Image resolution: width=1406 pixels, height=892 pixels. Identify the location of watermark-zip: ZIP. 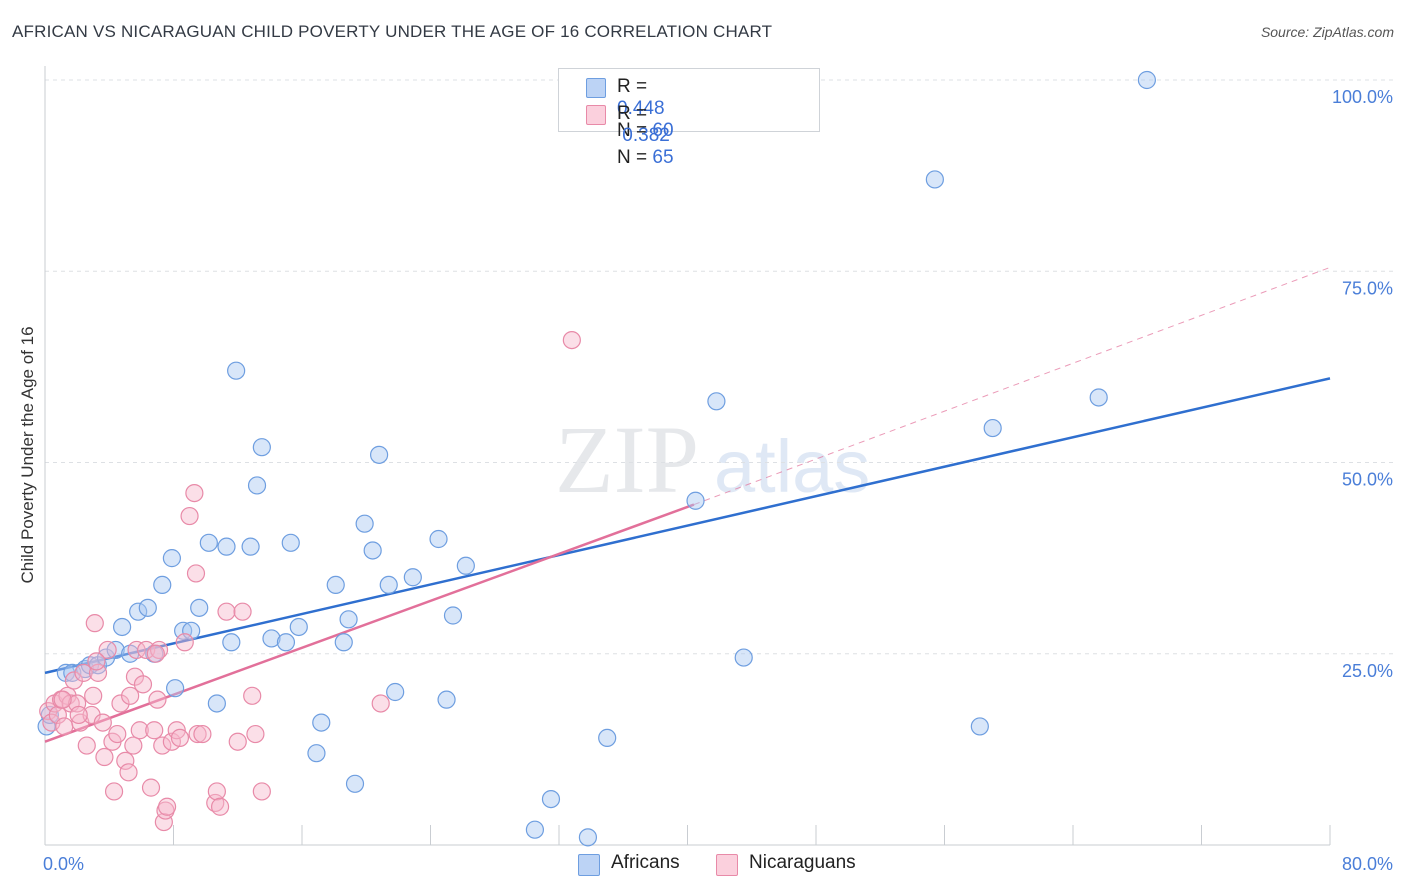
(627, 459).